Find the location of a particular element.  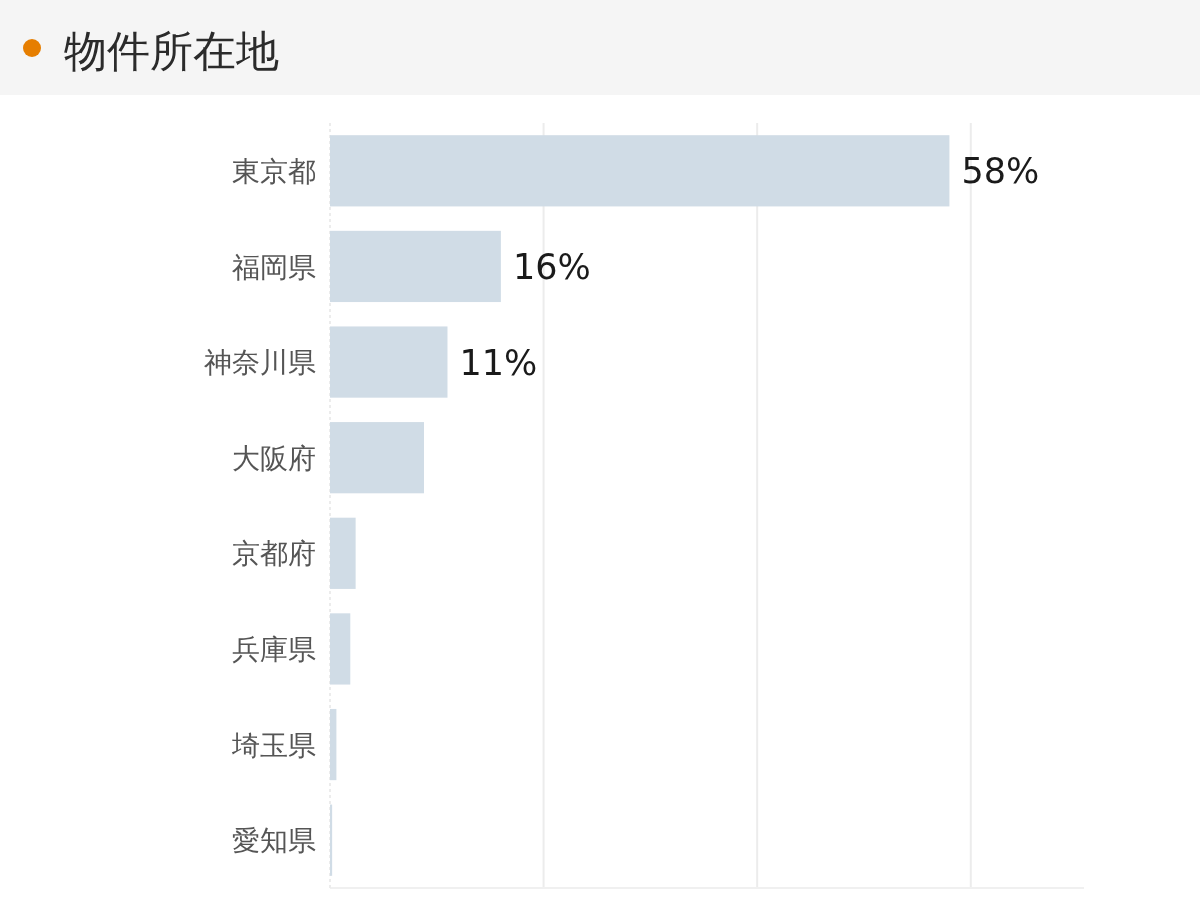

y-tick-label: 神奈川県 is located at coordinates (260, 363).